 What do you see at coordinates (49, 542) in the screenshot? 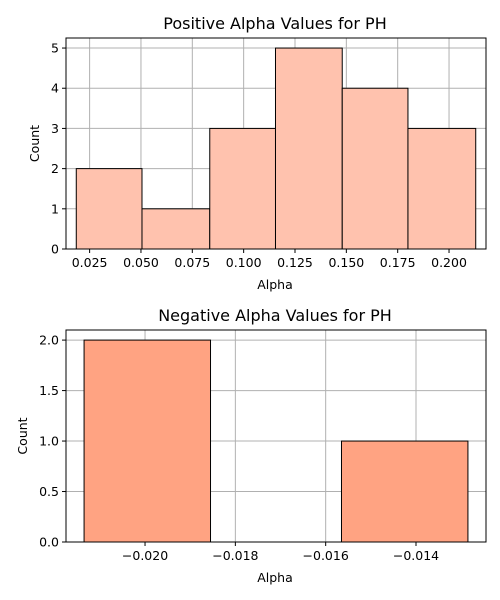
I see `y-tick-label: 0.0` at bounding box center [49, 542].